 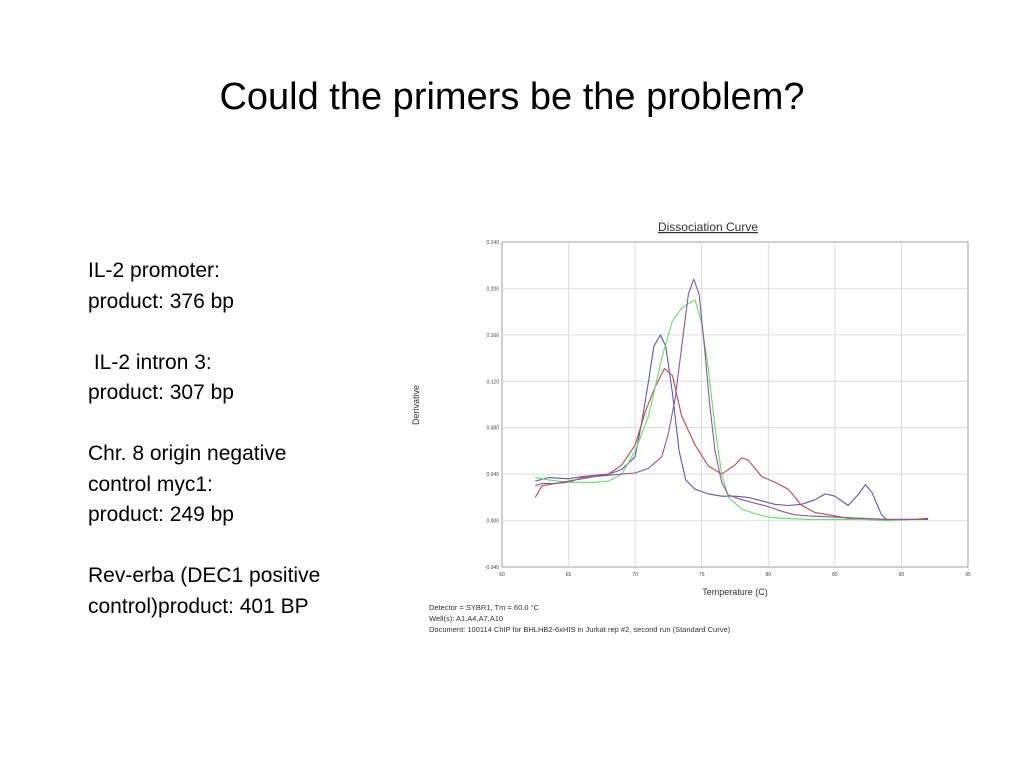 What do you see at coordinates (569, 575) in the screenshot?
I see `x-tick-label: 65` at bounding box center [569, 575].